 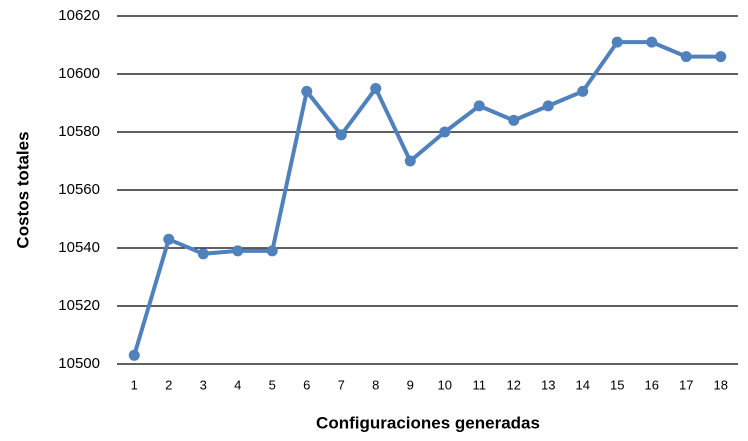 What do you see at coordinates (22, 189) in the screenshot?
I see `y-axis-title: Costos totales` at bounding box center [22, 189].